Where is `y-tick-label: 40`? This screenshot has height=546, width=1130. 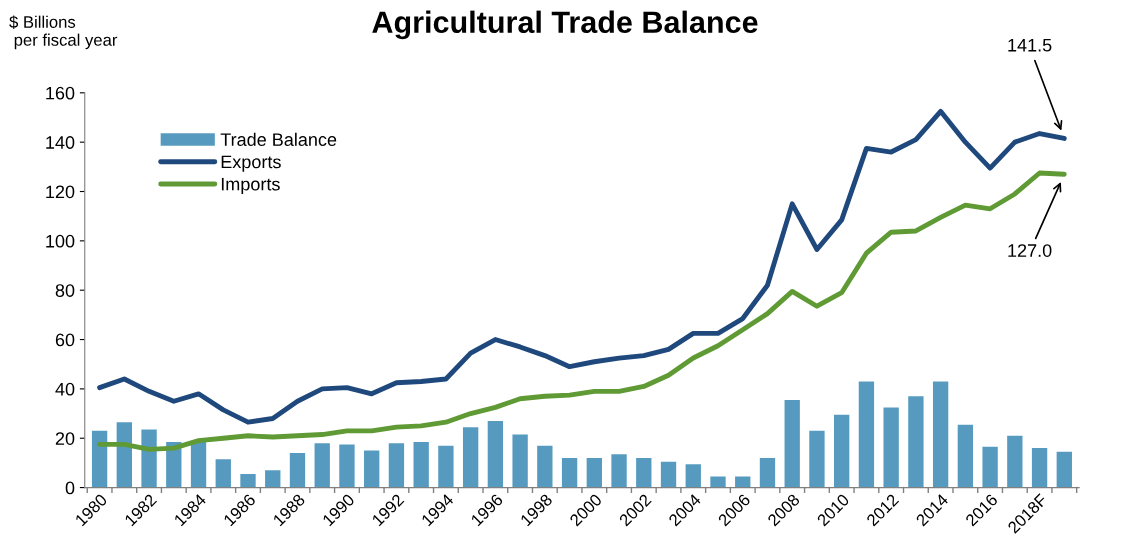 y-tick-label: 40 is located at coordinates (65, 389).